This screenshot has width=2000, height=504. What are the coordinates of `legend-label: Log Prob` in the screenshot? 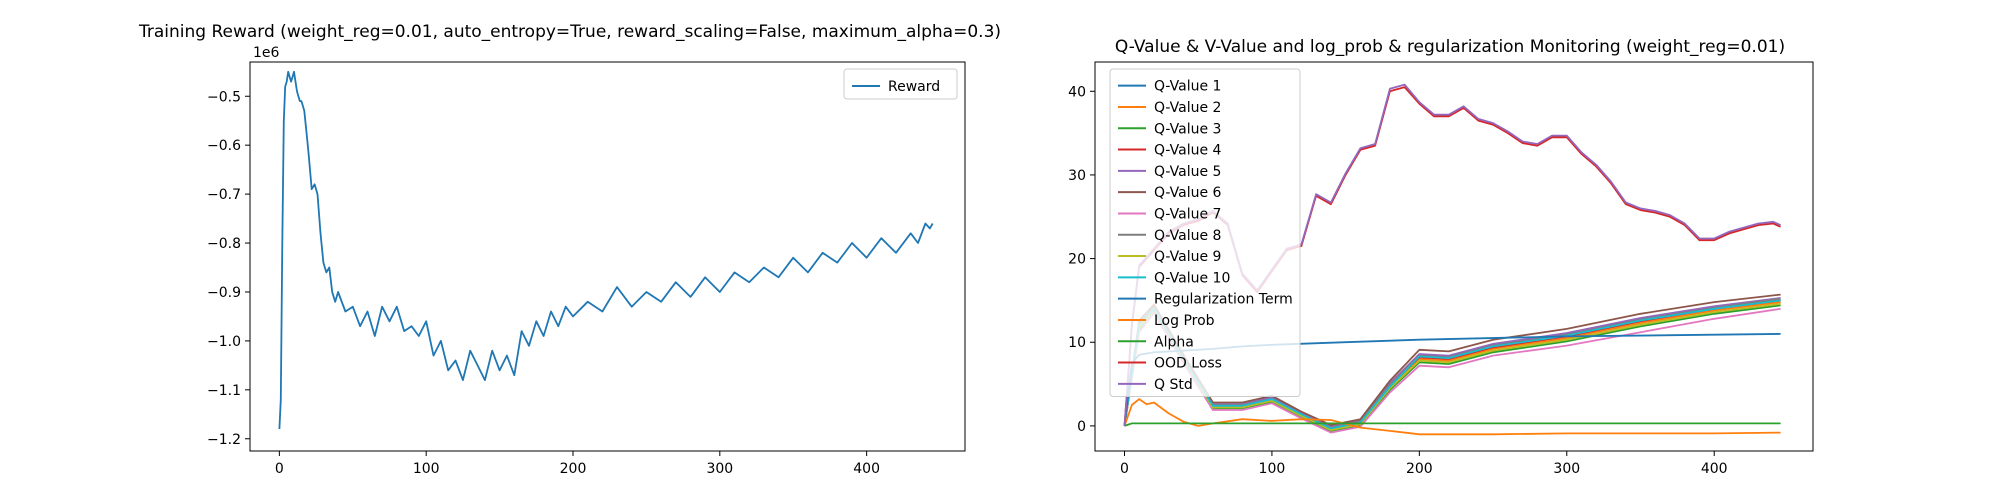 It's located at (1184, 321).